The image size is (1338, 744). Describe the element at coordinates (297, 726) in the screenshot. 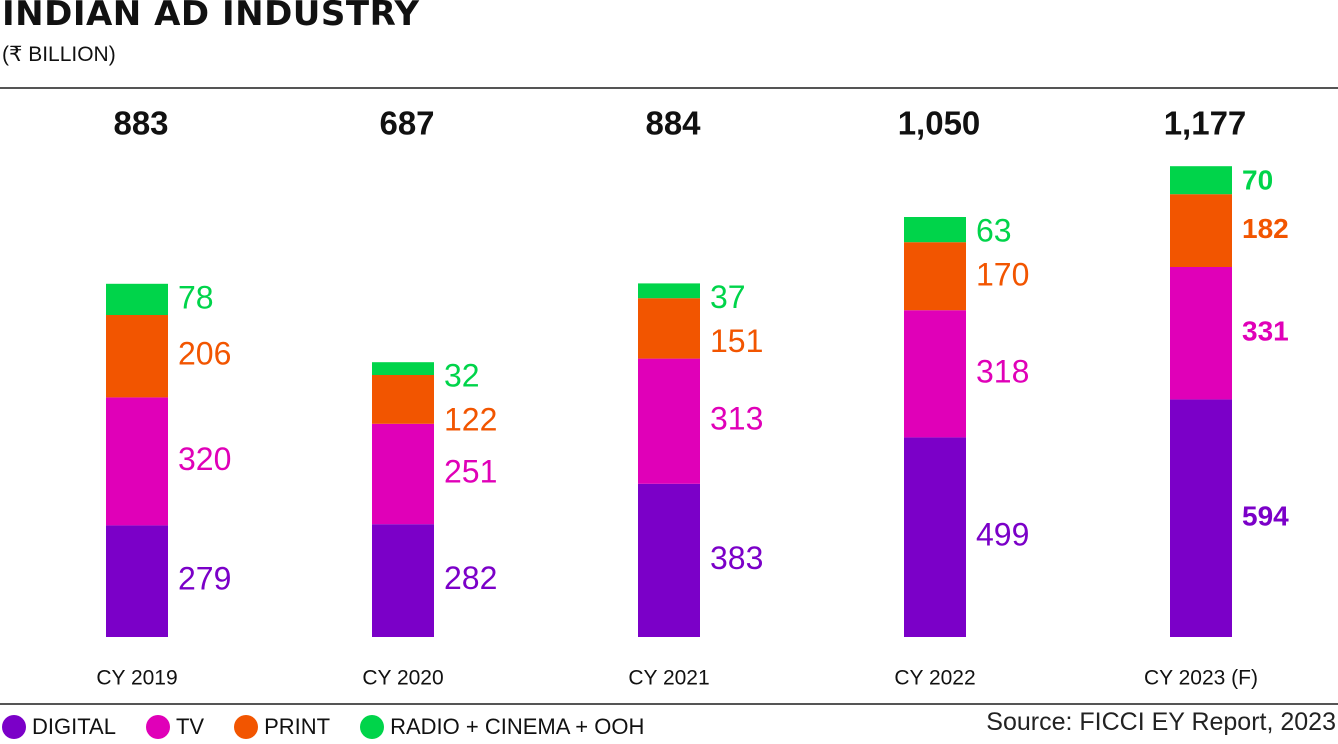

I see `legend-label-print: PRINT` at that location.